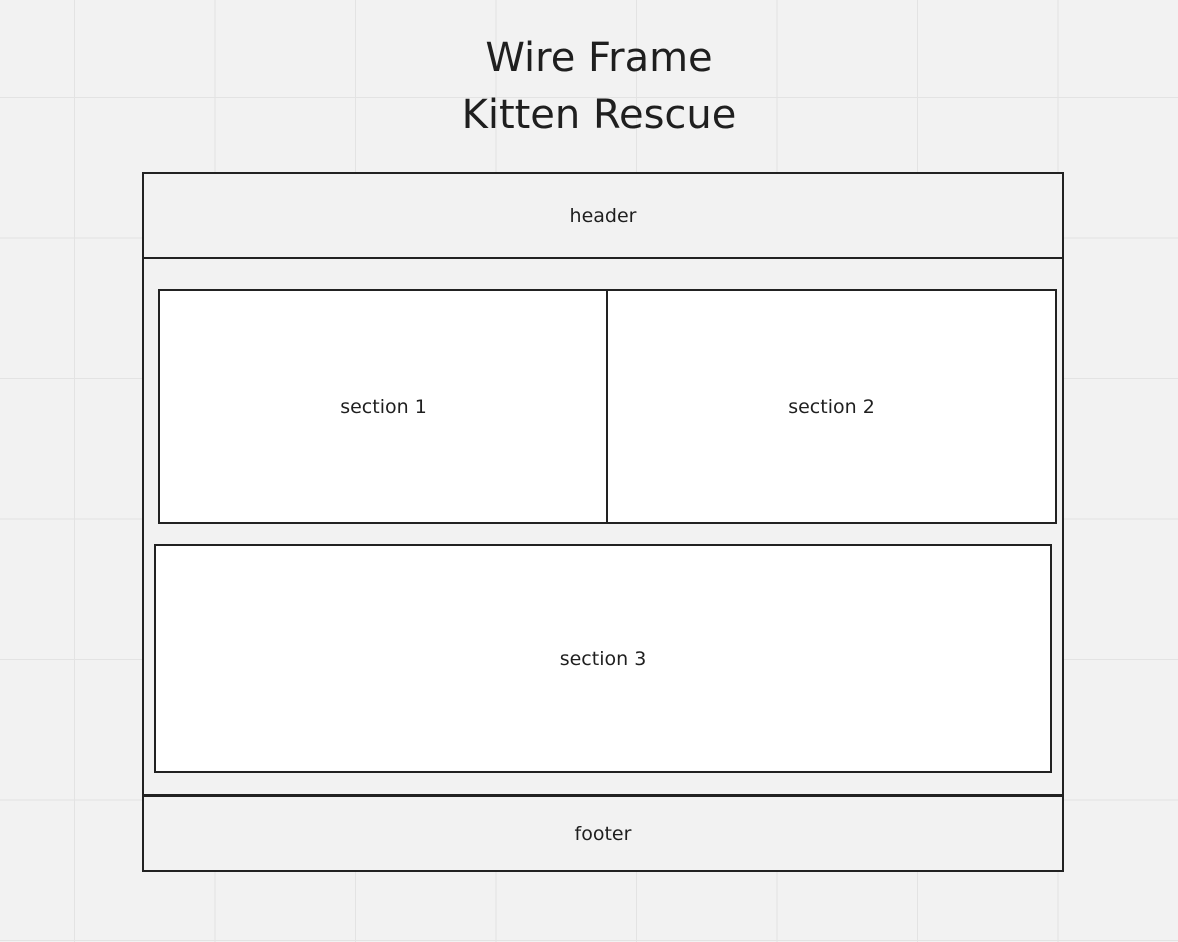  I want to click on footer-label: footer, so click(603, 833).